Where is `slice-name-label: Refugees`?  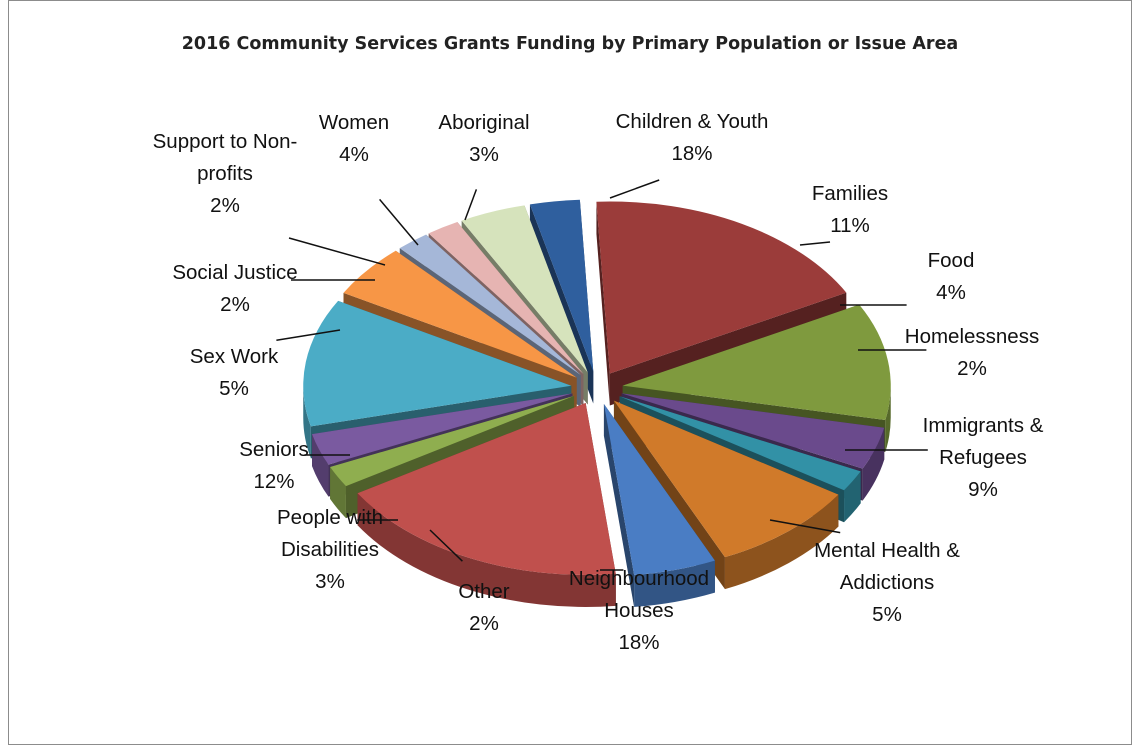 slice-name-label: Refugees is located at coordinates (983, 457).